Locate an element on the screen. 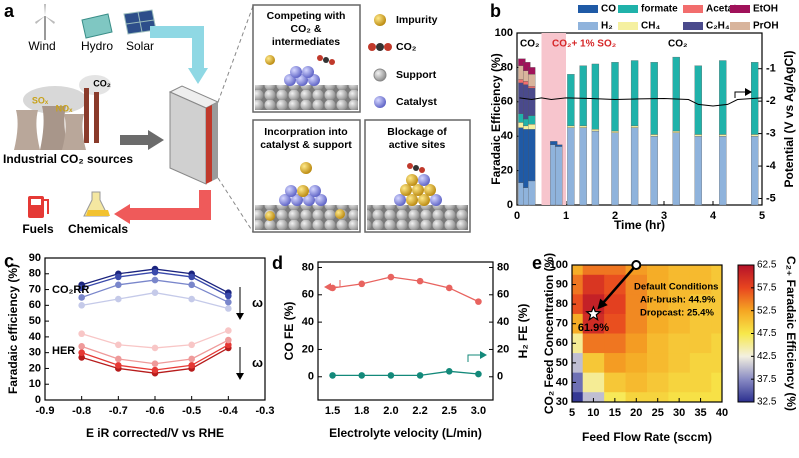 The image size is (799, 458). wind-icon is located at coordinates (45, 22).